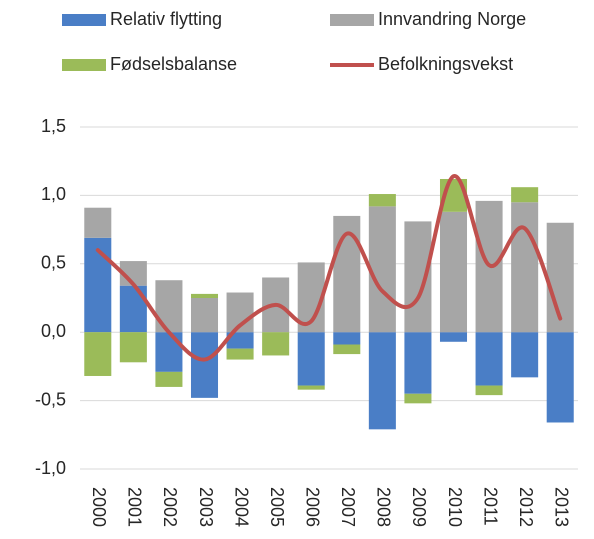  I want to click on x-tick-label: 2003, so click(206, 507).